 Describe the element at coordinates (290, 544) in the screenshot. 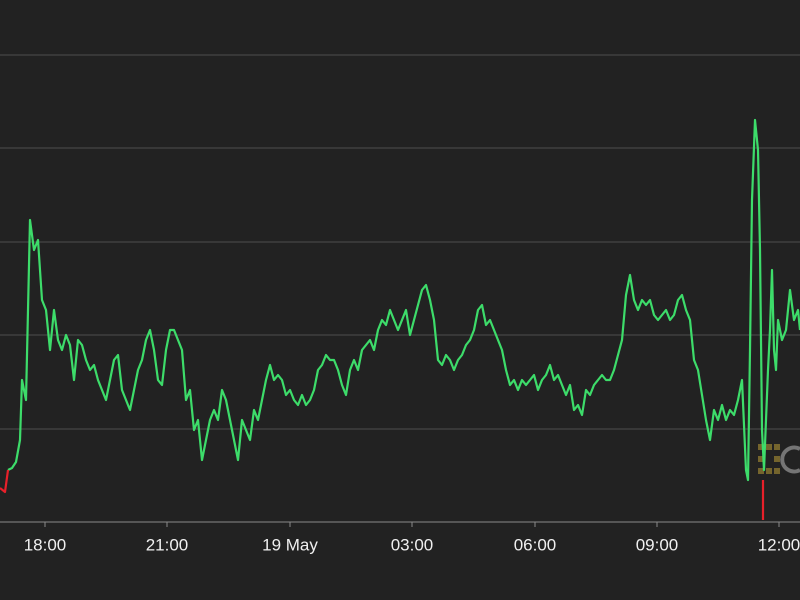

I see `x-tick-label: 19 May` at that location.